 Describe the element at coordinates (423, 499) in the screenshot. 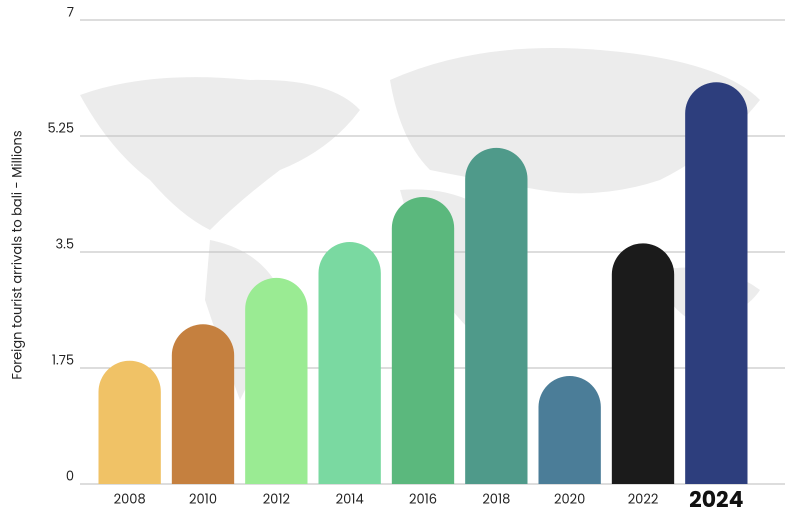

I see `x-tick-label: 2016` at that location.